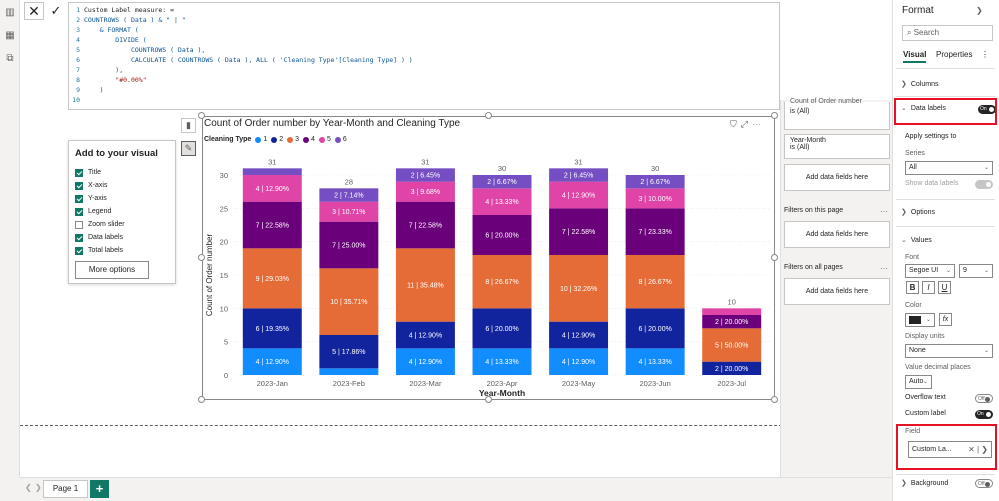 The image size is (999, 501). Describe the element at coordinates (309, 139) in the screenshot. I see `legend-item: 4` at that location.